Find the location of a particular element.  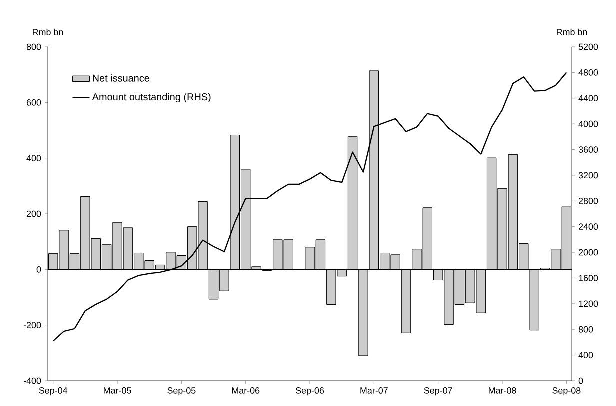

y2-tick-label: 1200 is located at coordinates (588, 304).